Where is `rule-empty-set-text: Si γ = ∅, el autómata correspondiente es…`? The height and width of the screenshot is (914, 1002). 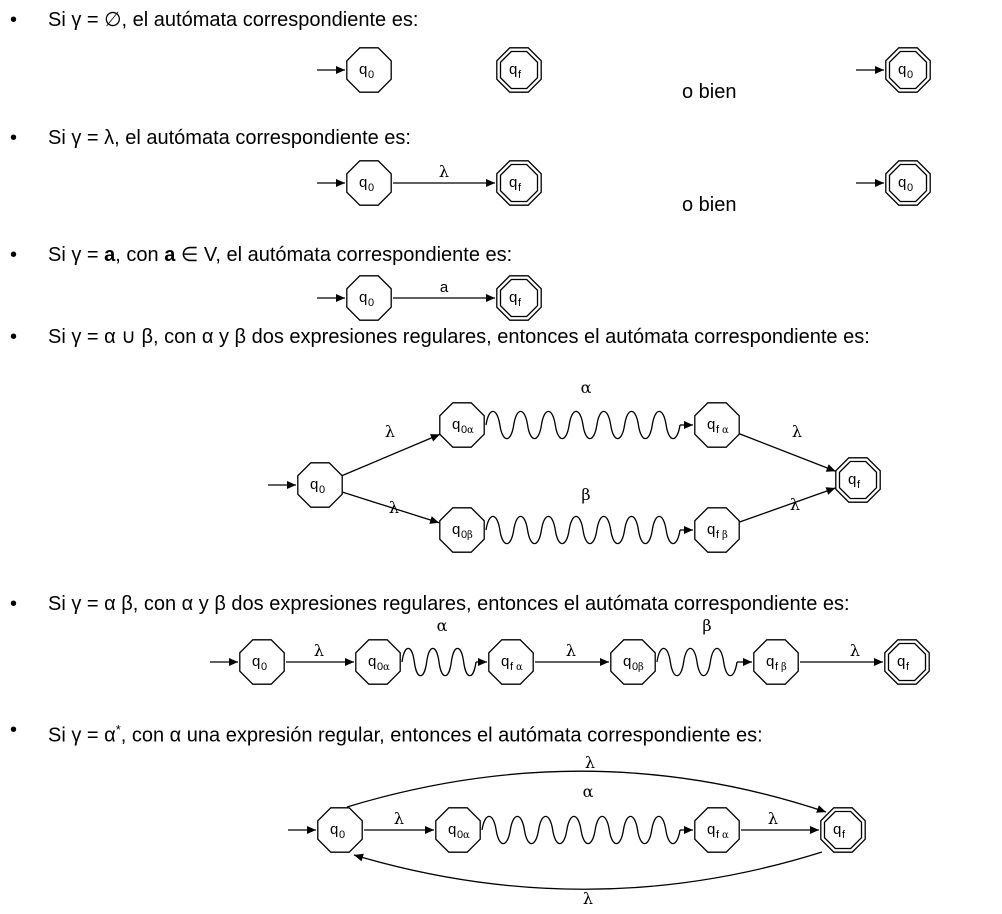
rule-empty-set-text: Si γ = ∅, el autómata correspondiente es… is located at coordinates (233, 20).